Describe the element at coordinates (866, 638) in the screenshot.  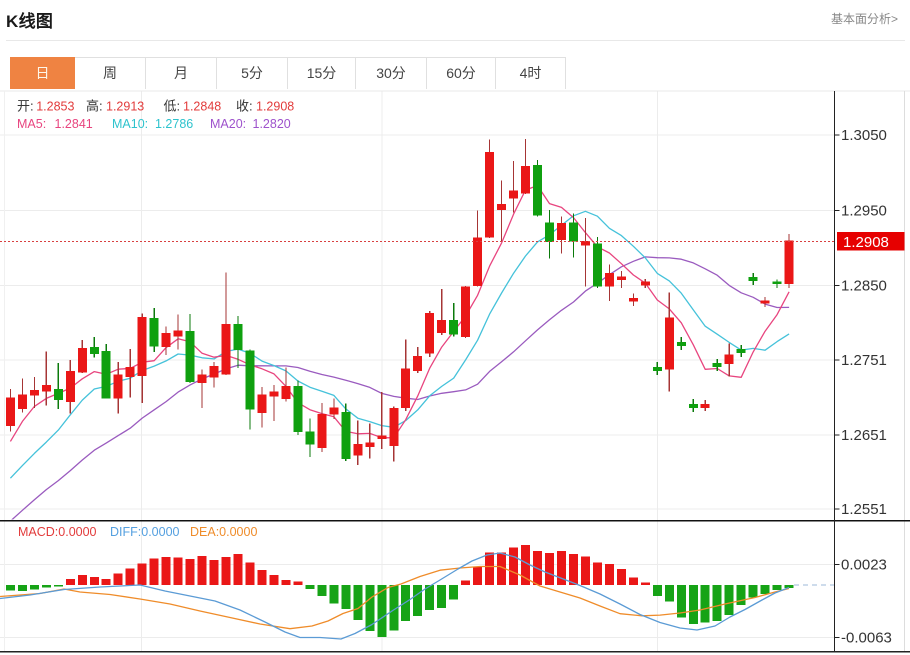
I see `svg-text: -0.0063` at that location.